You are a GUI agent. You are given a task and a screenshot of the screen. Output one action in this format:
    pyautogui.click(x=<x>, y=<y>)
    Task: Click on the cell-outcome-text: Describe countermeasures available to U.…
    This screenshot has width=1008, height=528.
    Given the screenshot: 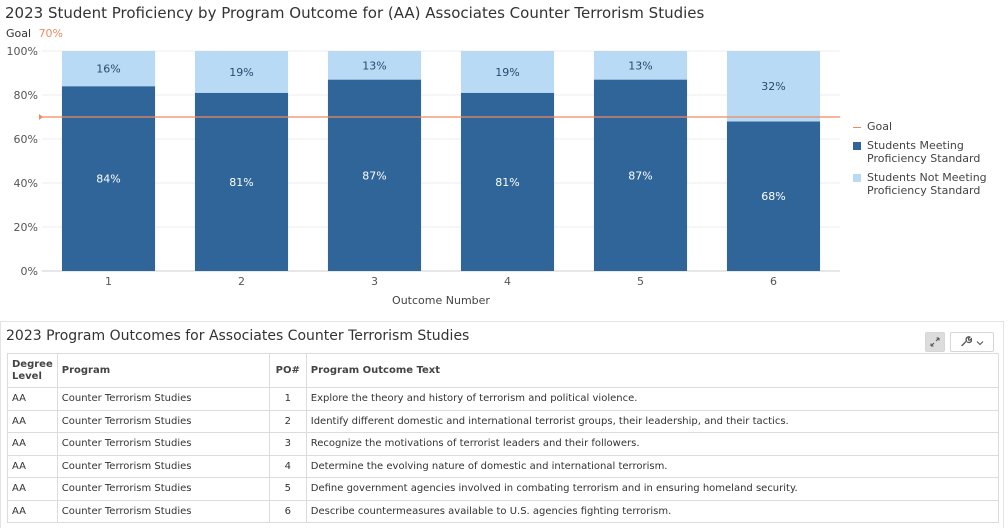 What is the action you would take?
    pyautogui.click(x=652, y=511)
    